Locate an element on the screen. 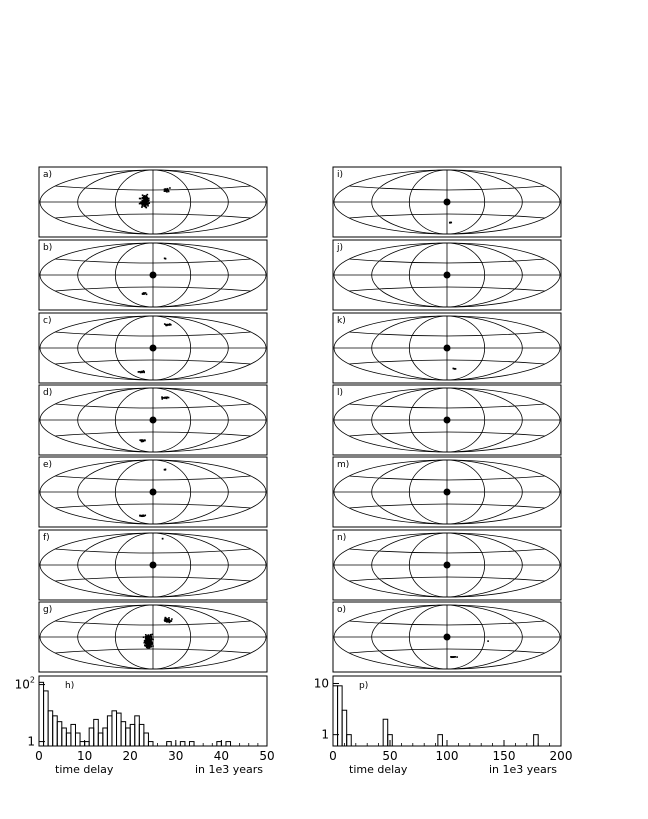 The height and width of the screenshot is (819, 648). skymap-panel-n: n) is located at coordinates (447, 565).